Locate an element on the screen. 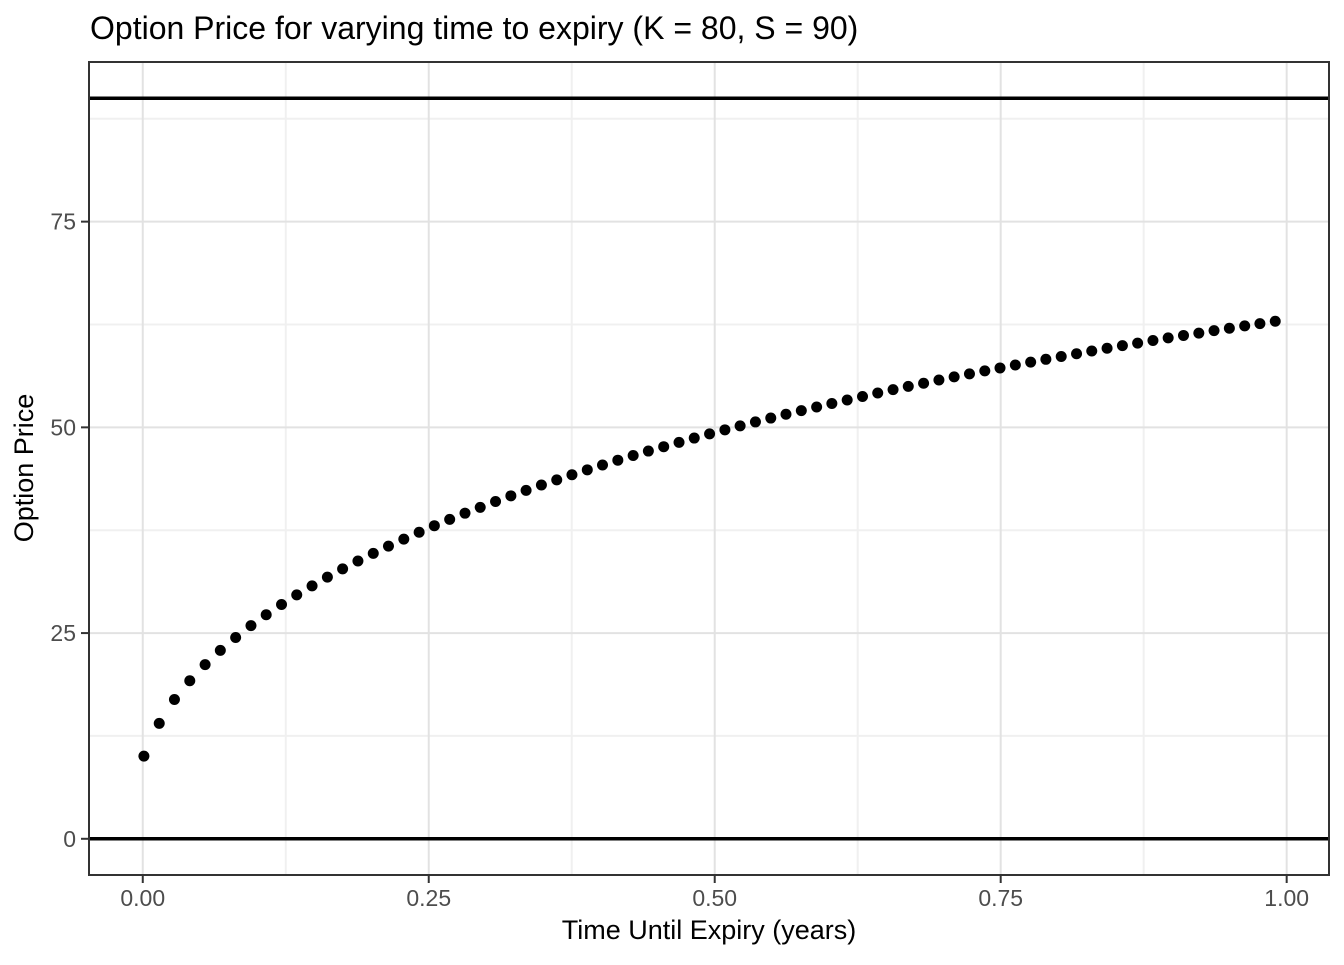 This screenshot has height=965, width=1344. x-tick-label: 0.25 is located at coordinates (428, 898).